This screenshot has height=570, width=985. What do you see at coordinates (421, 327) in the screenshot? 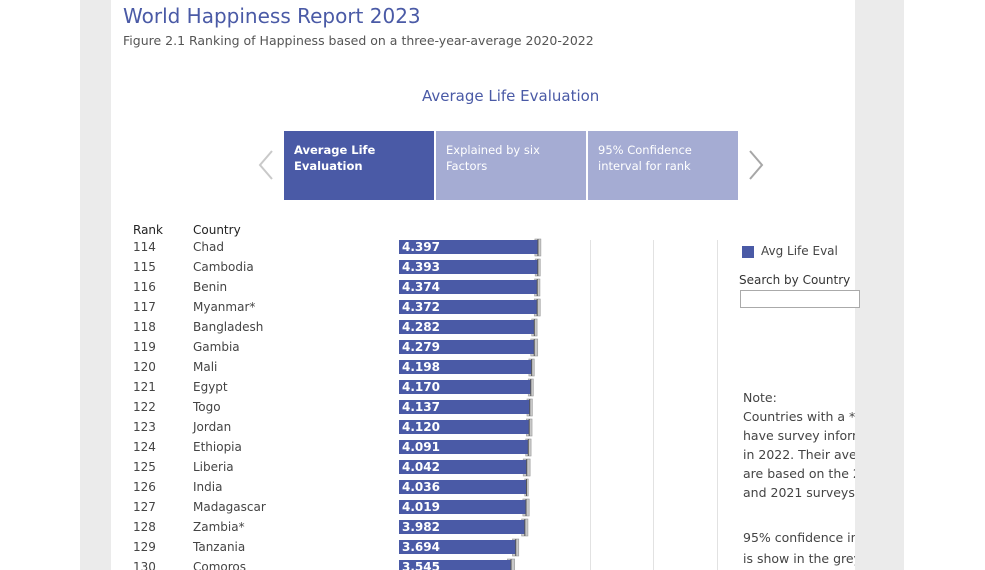
I see `bar-value-label: 4.282` at bounding box center [421, 327].